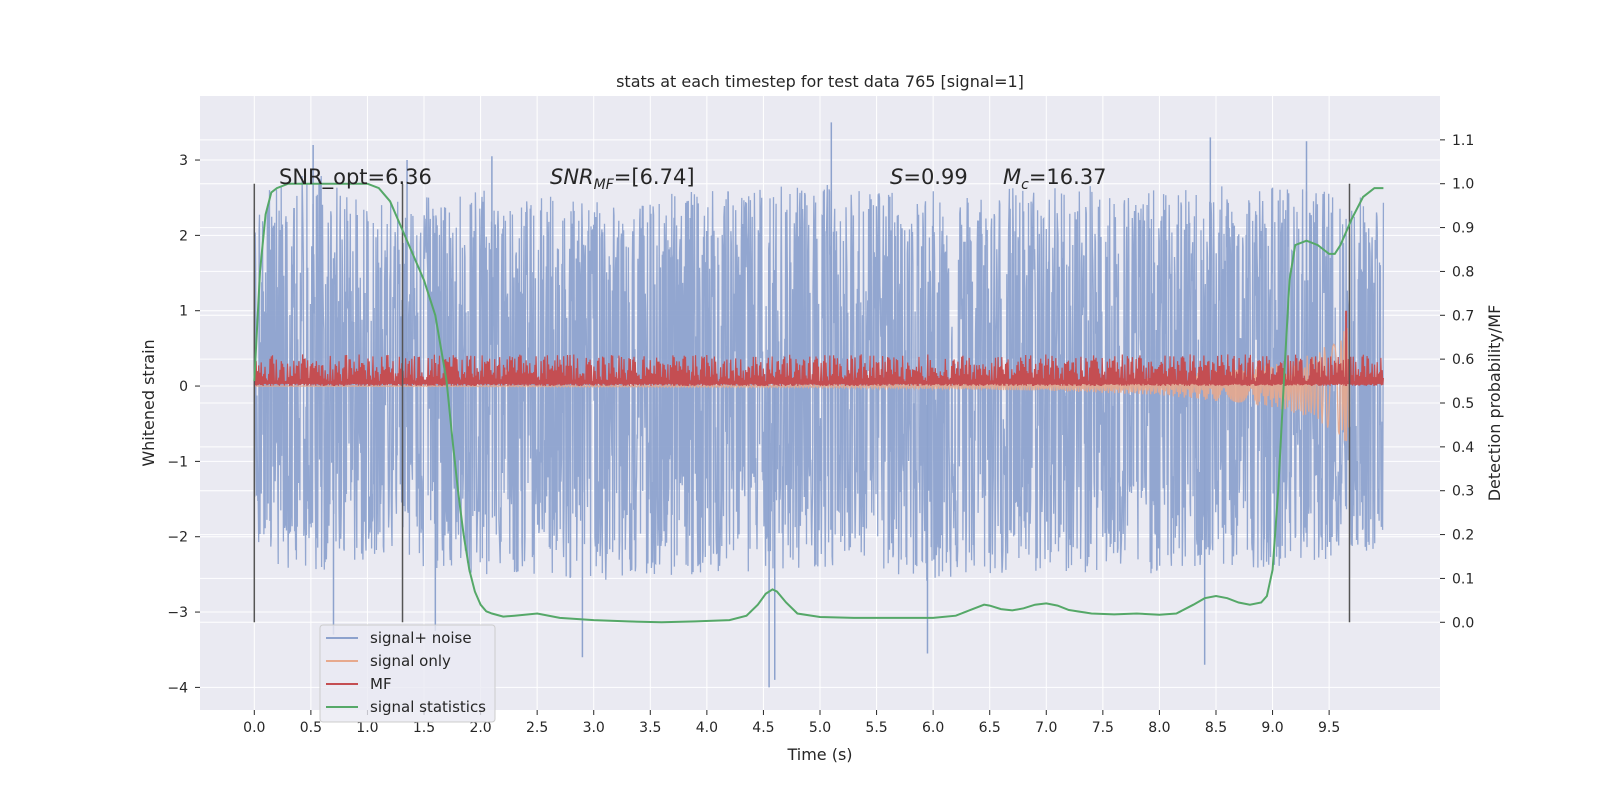  I want to click on y-left-tick-label: 2, so click(183, 236).